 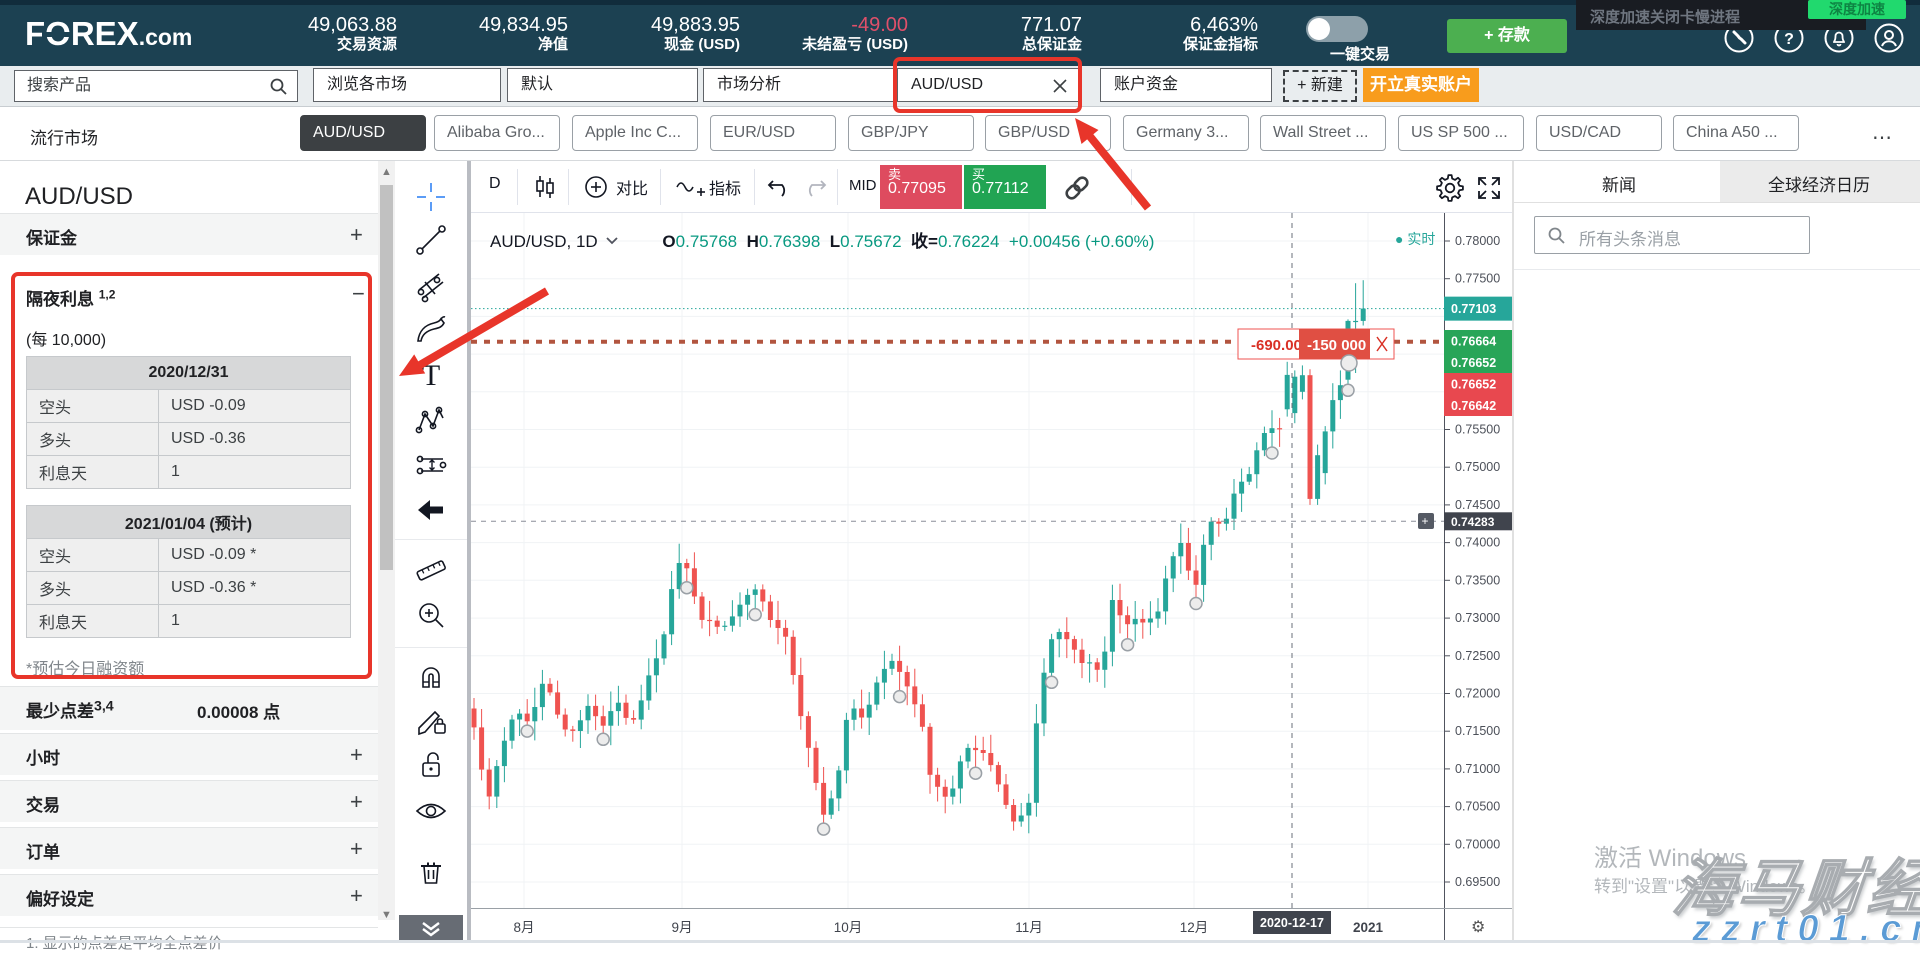 I want to click on svg-text: 8月, so click(x=523, y=927).